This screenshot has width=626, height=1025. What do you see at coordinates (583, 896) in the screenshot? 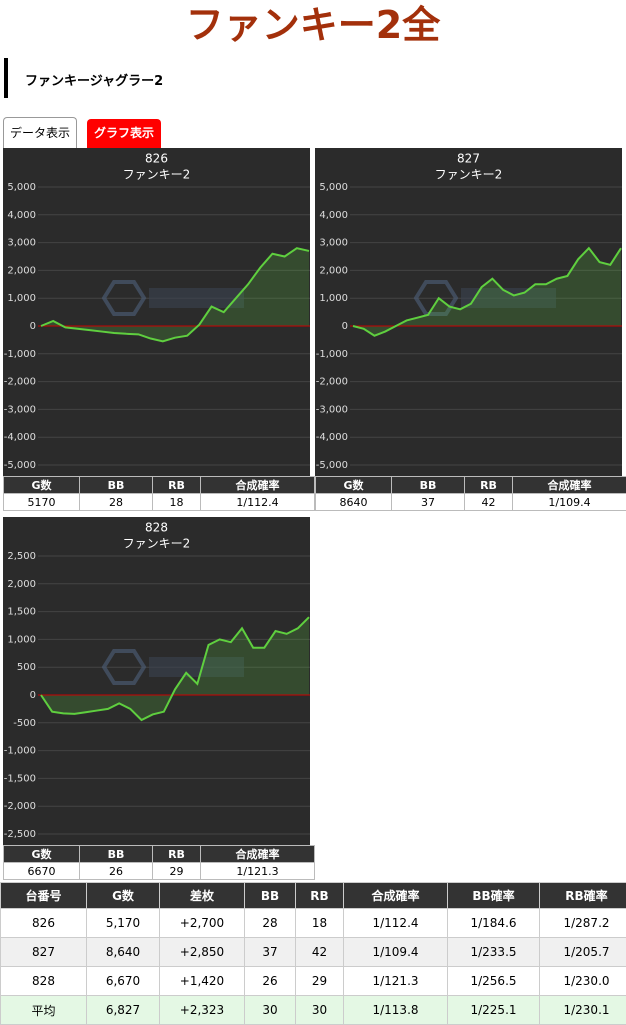
I see `header-cell: RB確率` at bounding box center [583, 896].